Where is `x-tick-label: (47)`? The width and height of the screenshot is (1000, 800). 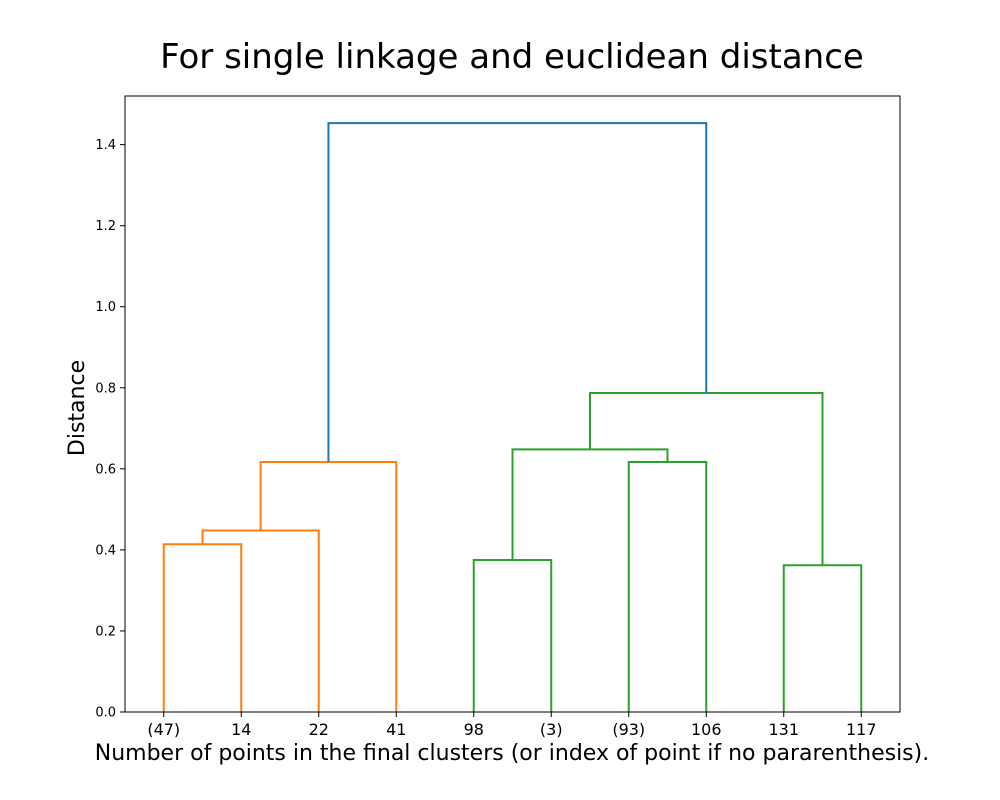
x-tick-label: (47) is located at coordinates (163, 729).